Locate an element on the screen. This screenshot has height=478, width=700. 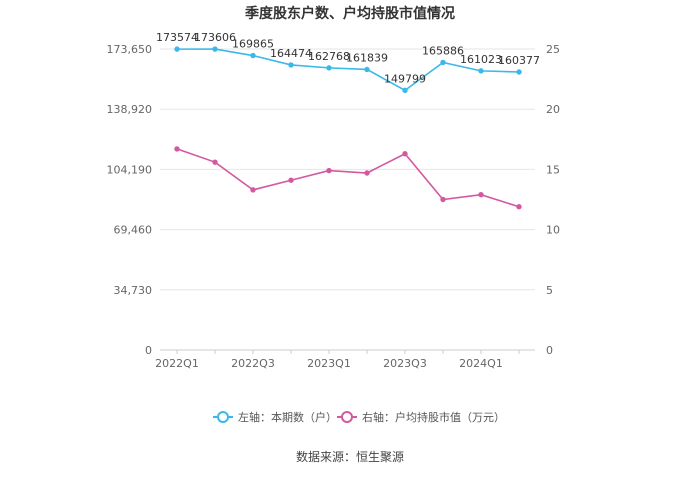
households-data-label: 161839 is located at coordinates (367, 57).